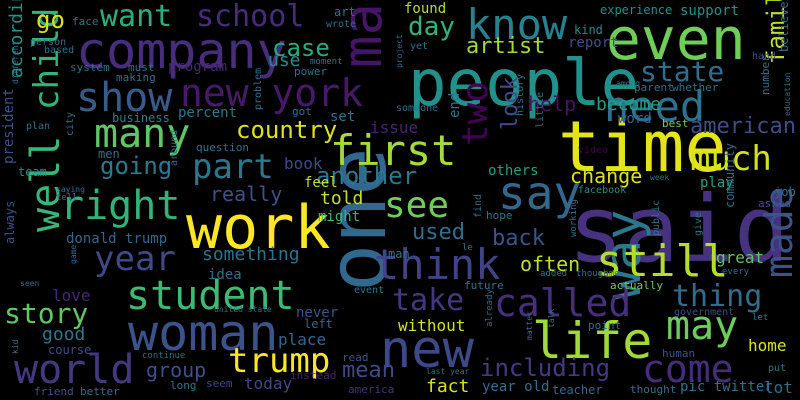 The height and width of the screenshot is (400, 800). Describe the element at coordinates (355, 357) in the screenshot. I see `word: read` at that location.